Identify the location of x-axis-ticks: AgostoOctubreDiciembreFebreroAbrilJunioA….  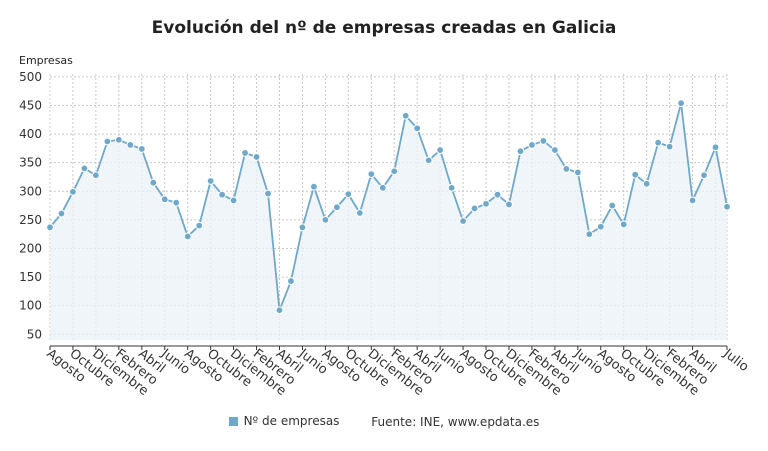
(398, 372).